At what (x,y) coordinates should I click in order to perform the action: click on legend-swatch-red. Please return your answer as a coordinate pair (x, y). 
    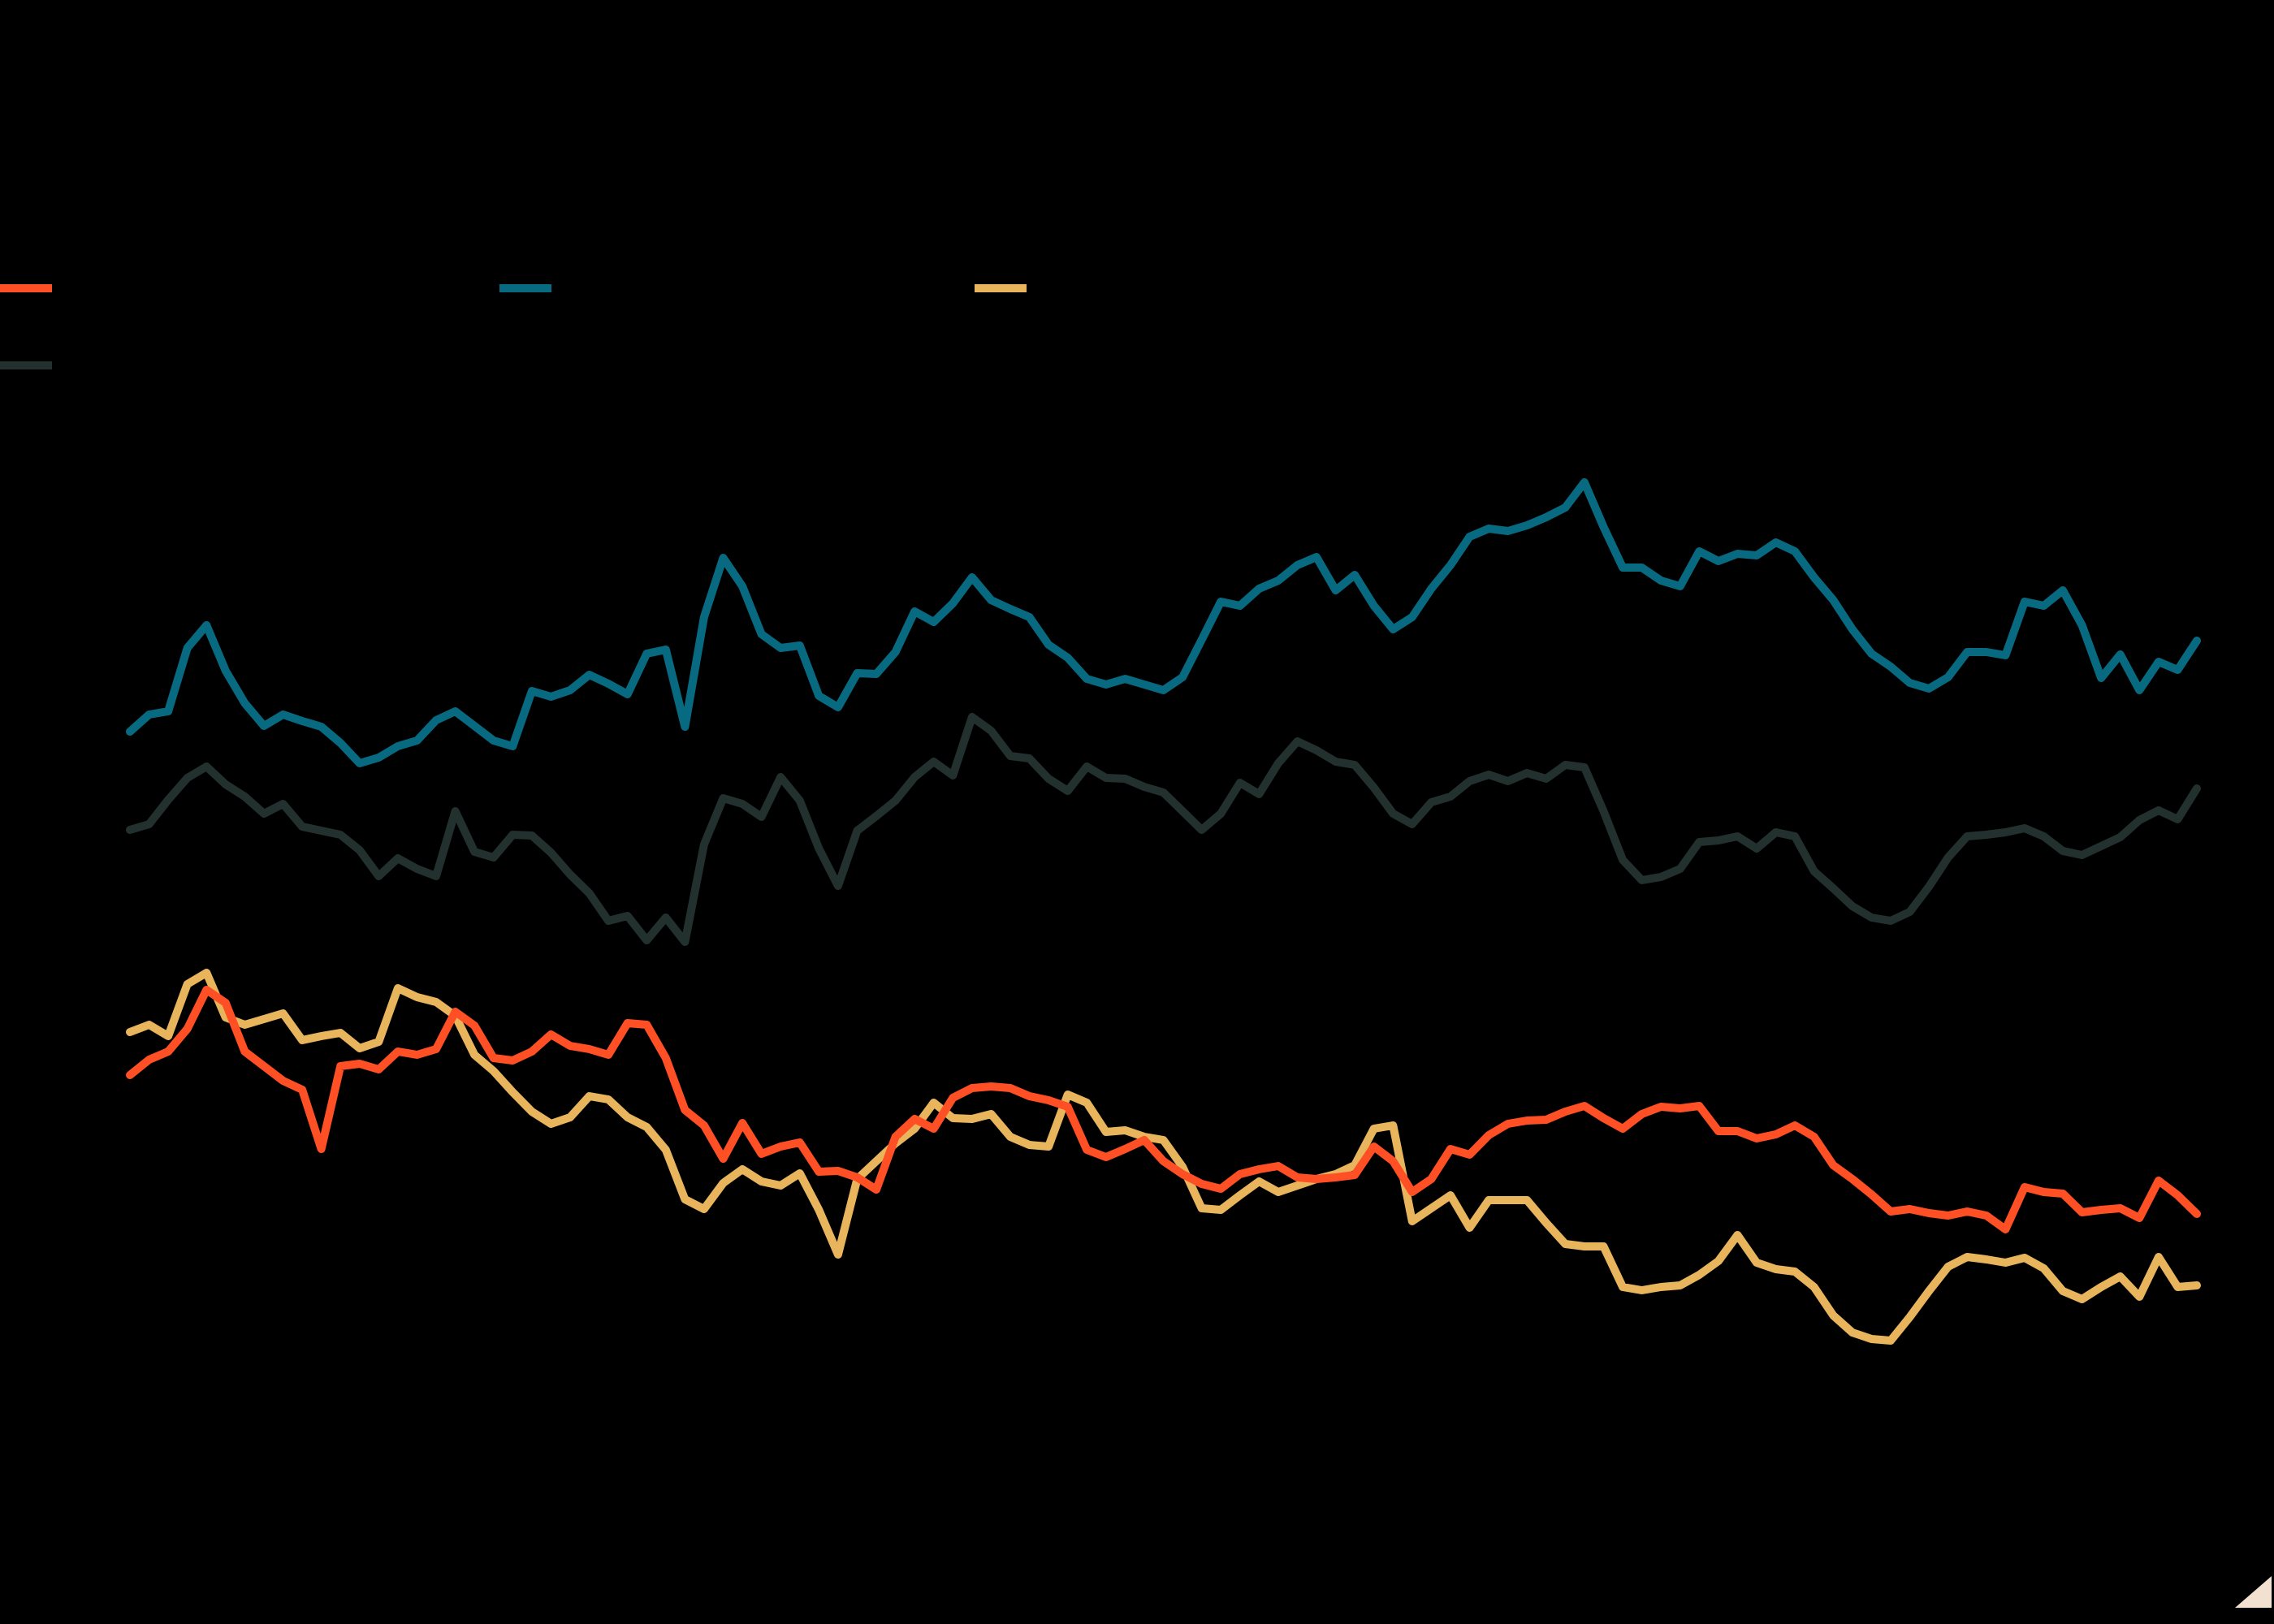
    Looking at the image, I should click on (26, 288).